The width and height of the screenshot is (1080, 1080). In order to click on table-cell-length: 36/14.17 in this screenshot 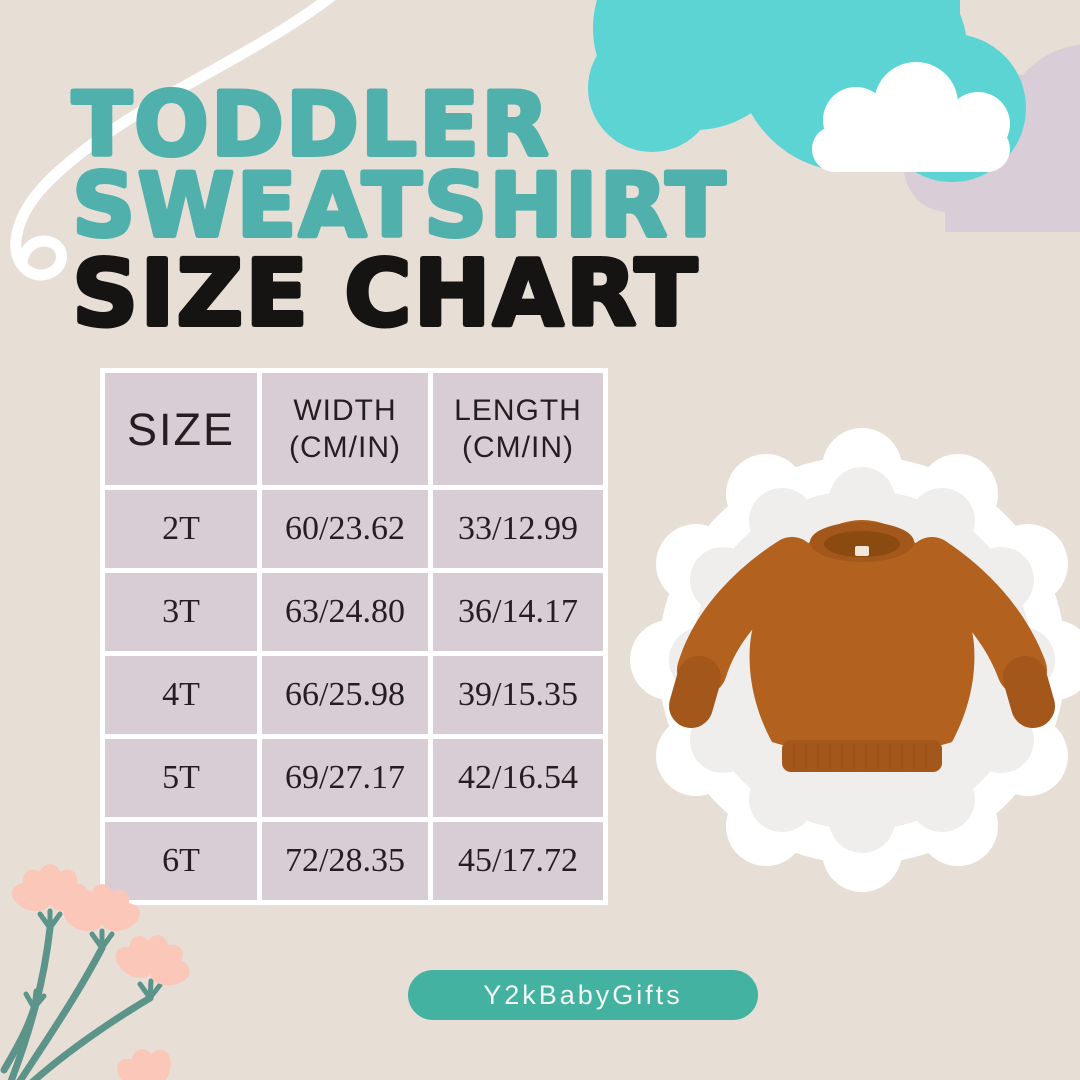, I will do `click(518, 612)`.